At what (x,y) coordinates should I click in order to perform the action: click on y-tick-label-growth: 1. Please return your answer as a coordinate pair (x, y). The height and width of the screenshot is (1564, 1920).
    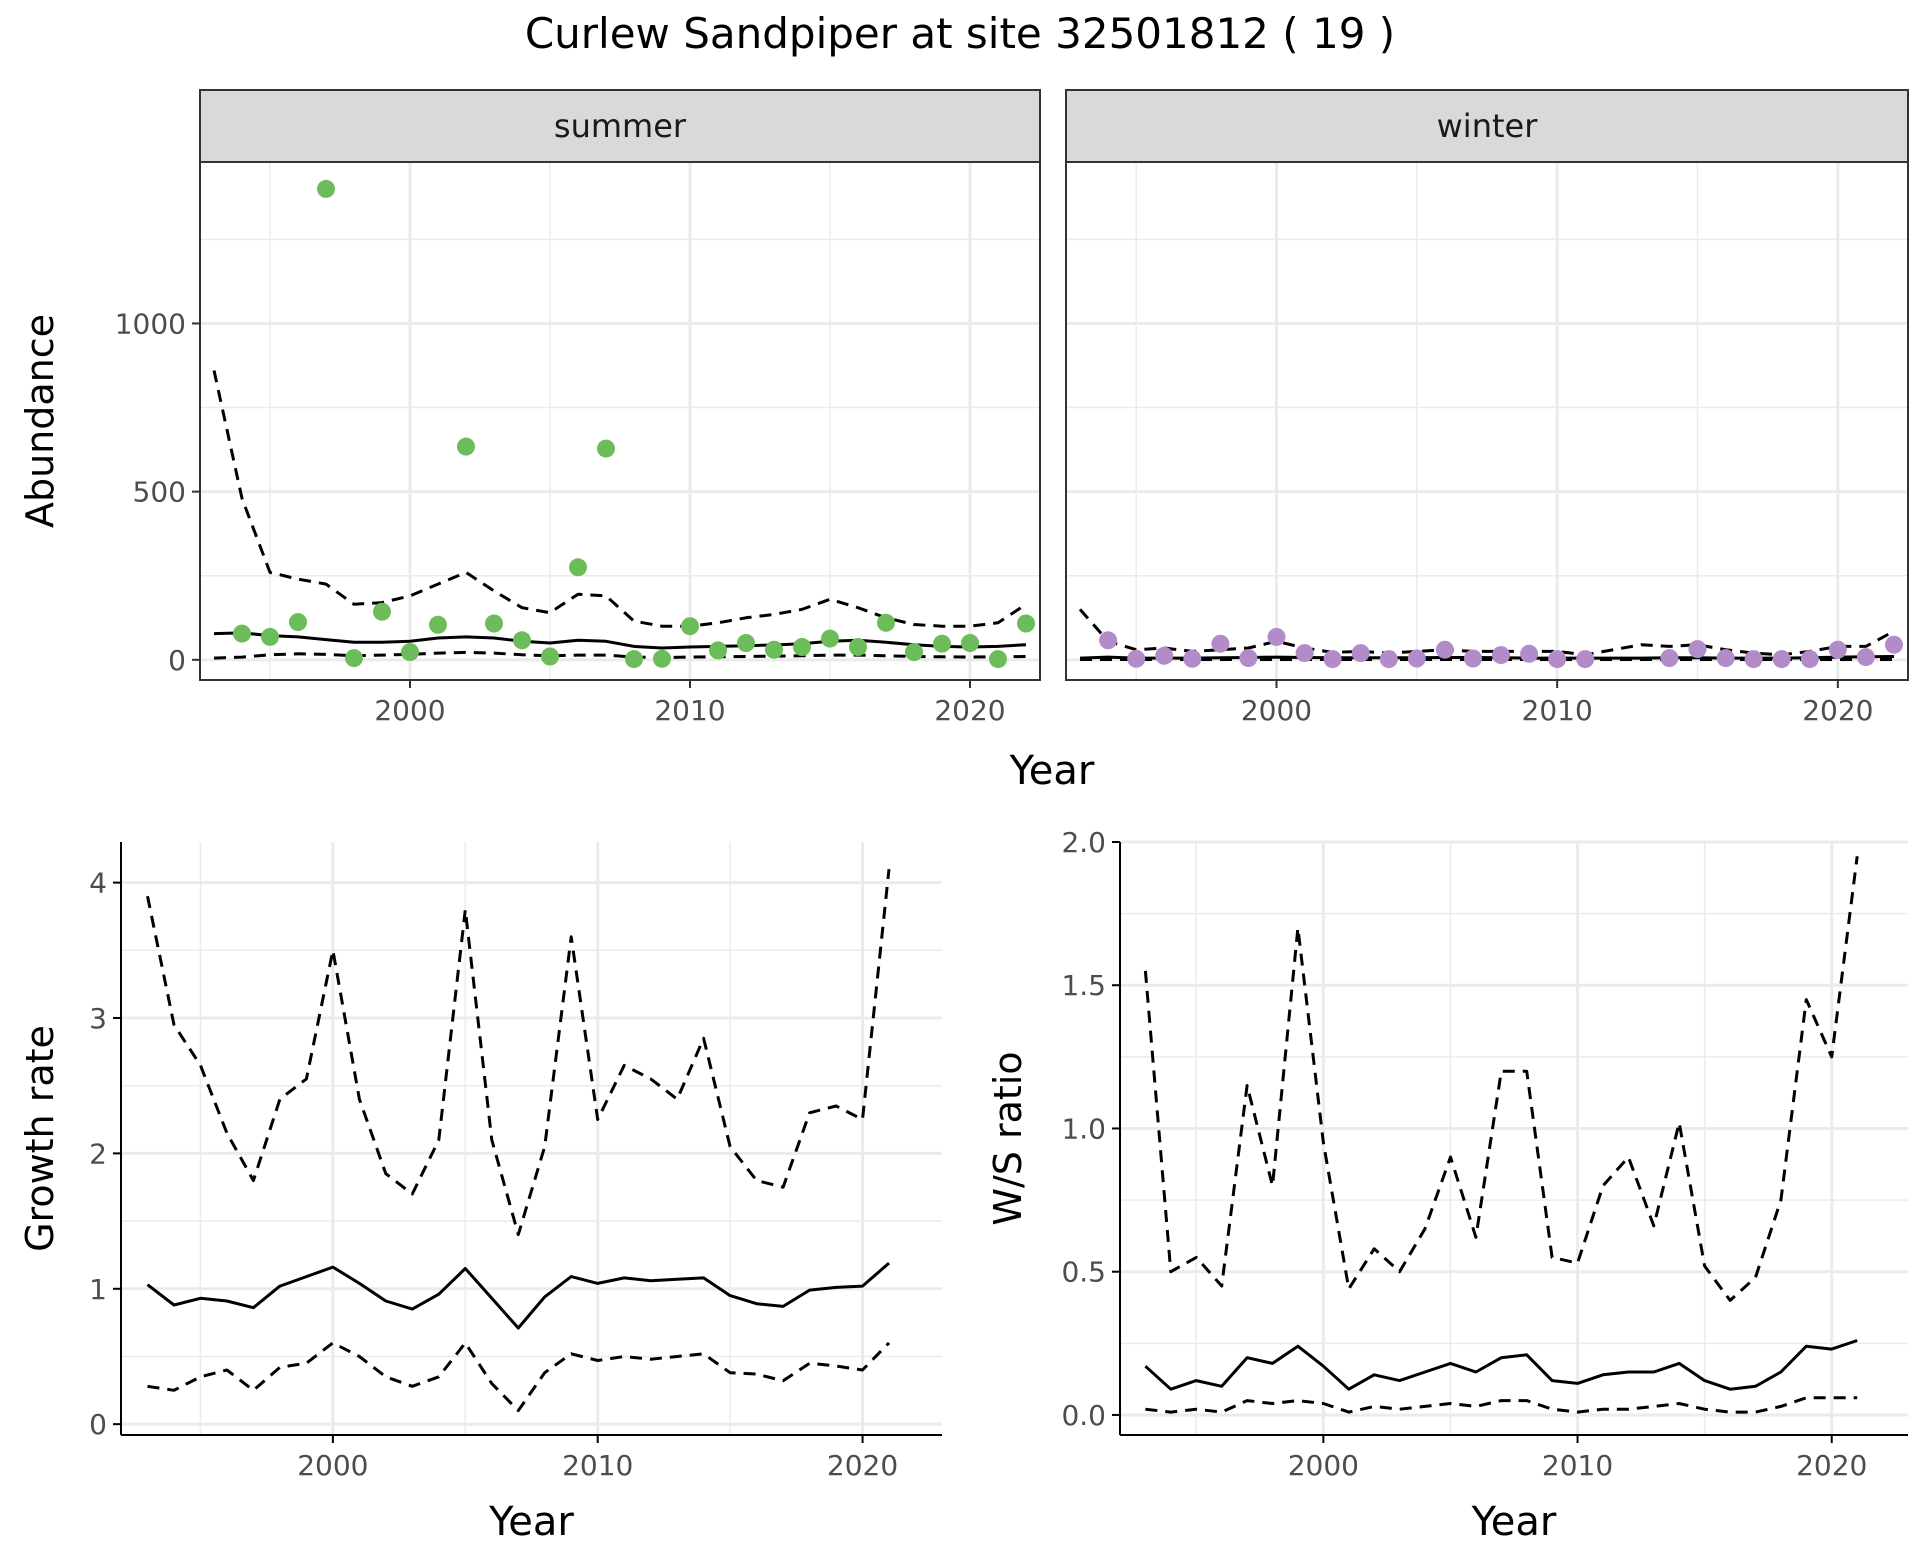
    Looking at the image, I should click on (98, 1289).